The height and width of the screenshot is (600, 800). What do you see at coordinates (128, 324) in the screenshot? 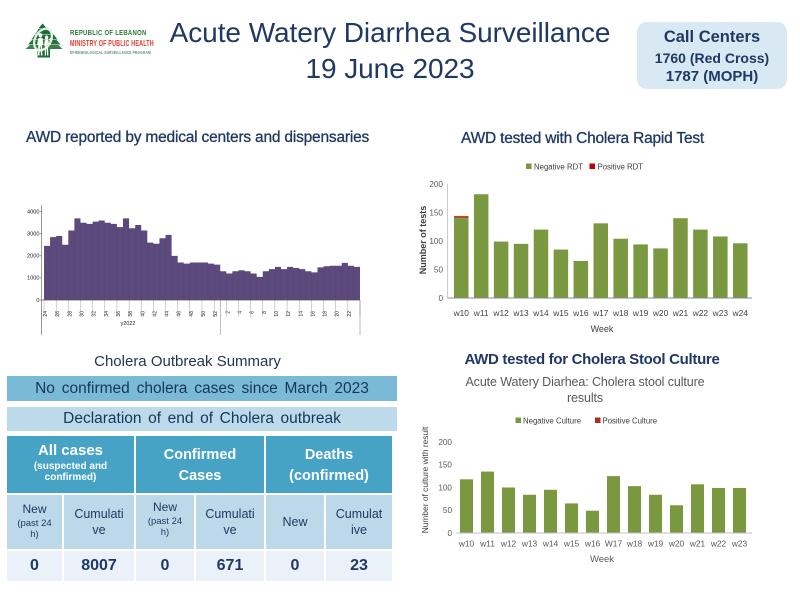
I see `svg-text: y2022` at bounding box center [128, 324].